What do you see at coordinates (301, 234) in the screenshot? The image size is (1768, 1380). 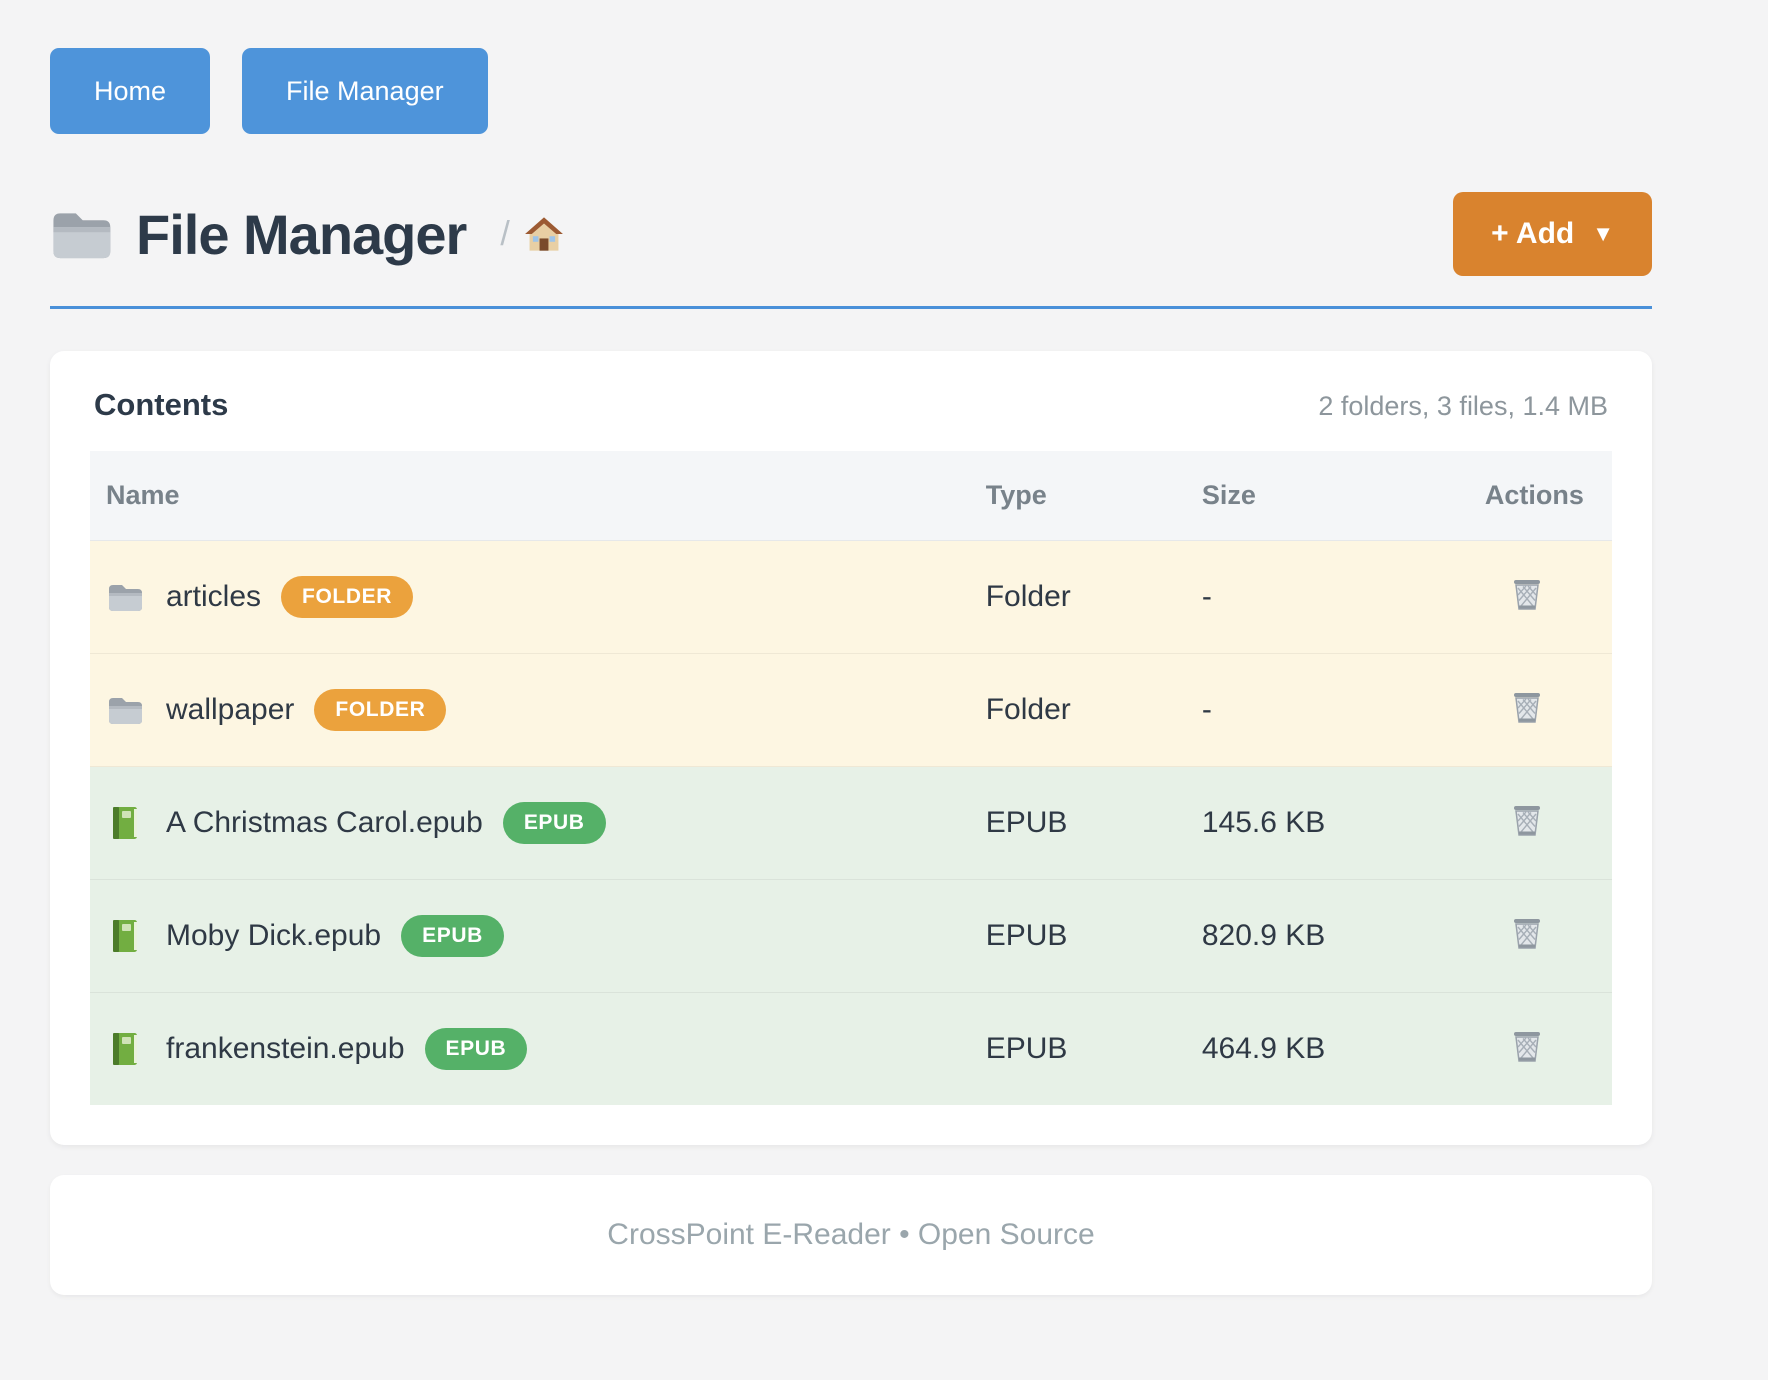 I see `page-title: File Manager` at bounding box center [301, 234].